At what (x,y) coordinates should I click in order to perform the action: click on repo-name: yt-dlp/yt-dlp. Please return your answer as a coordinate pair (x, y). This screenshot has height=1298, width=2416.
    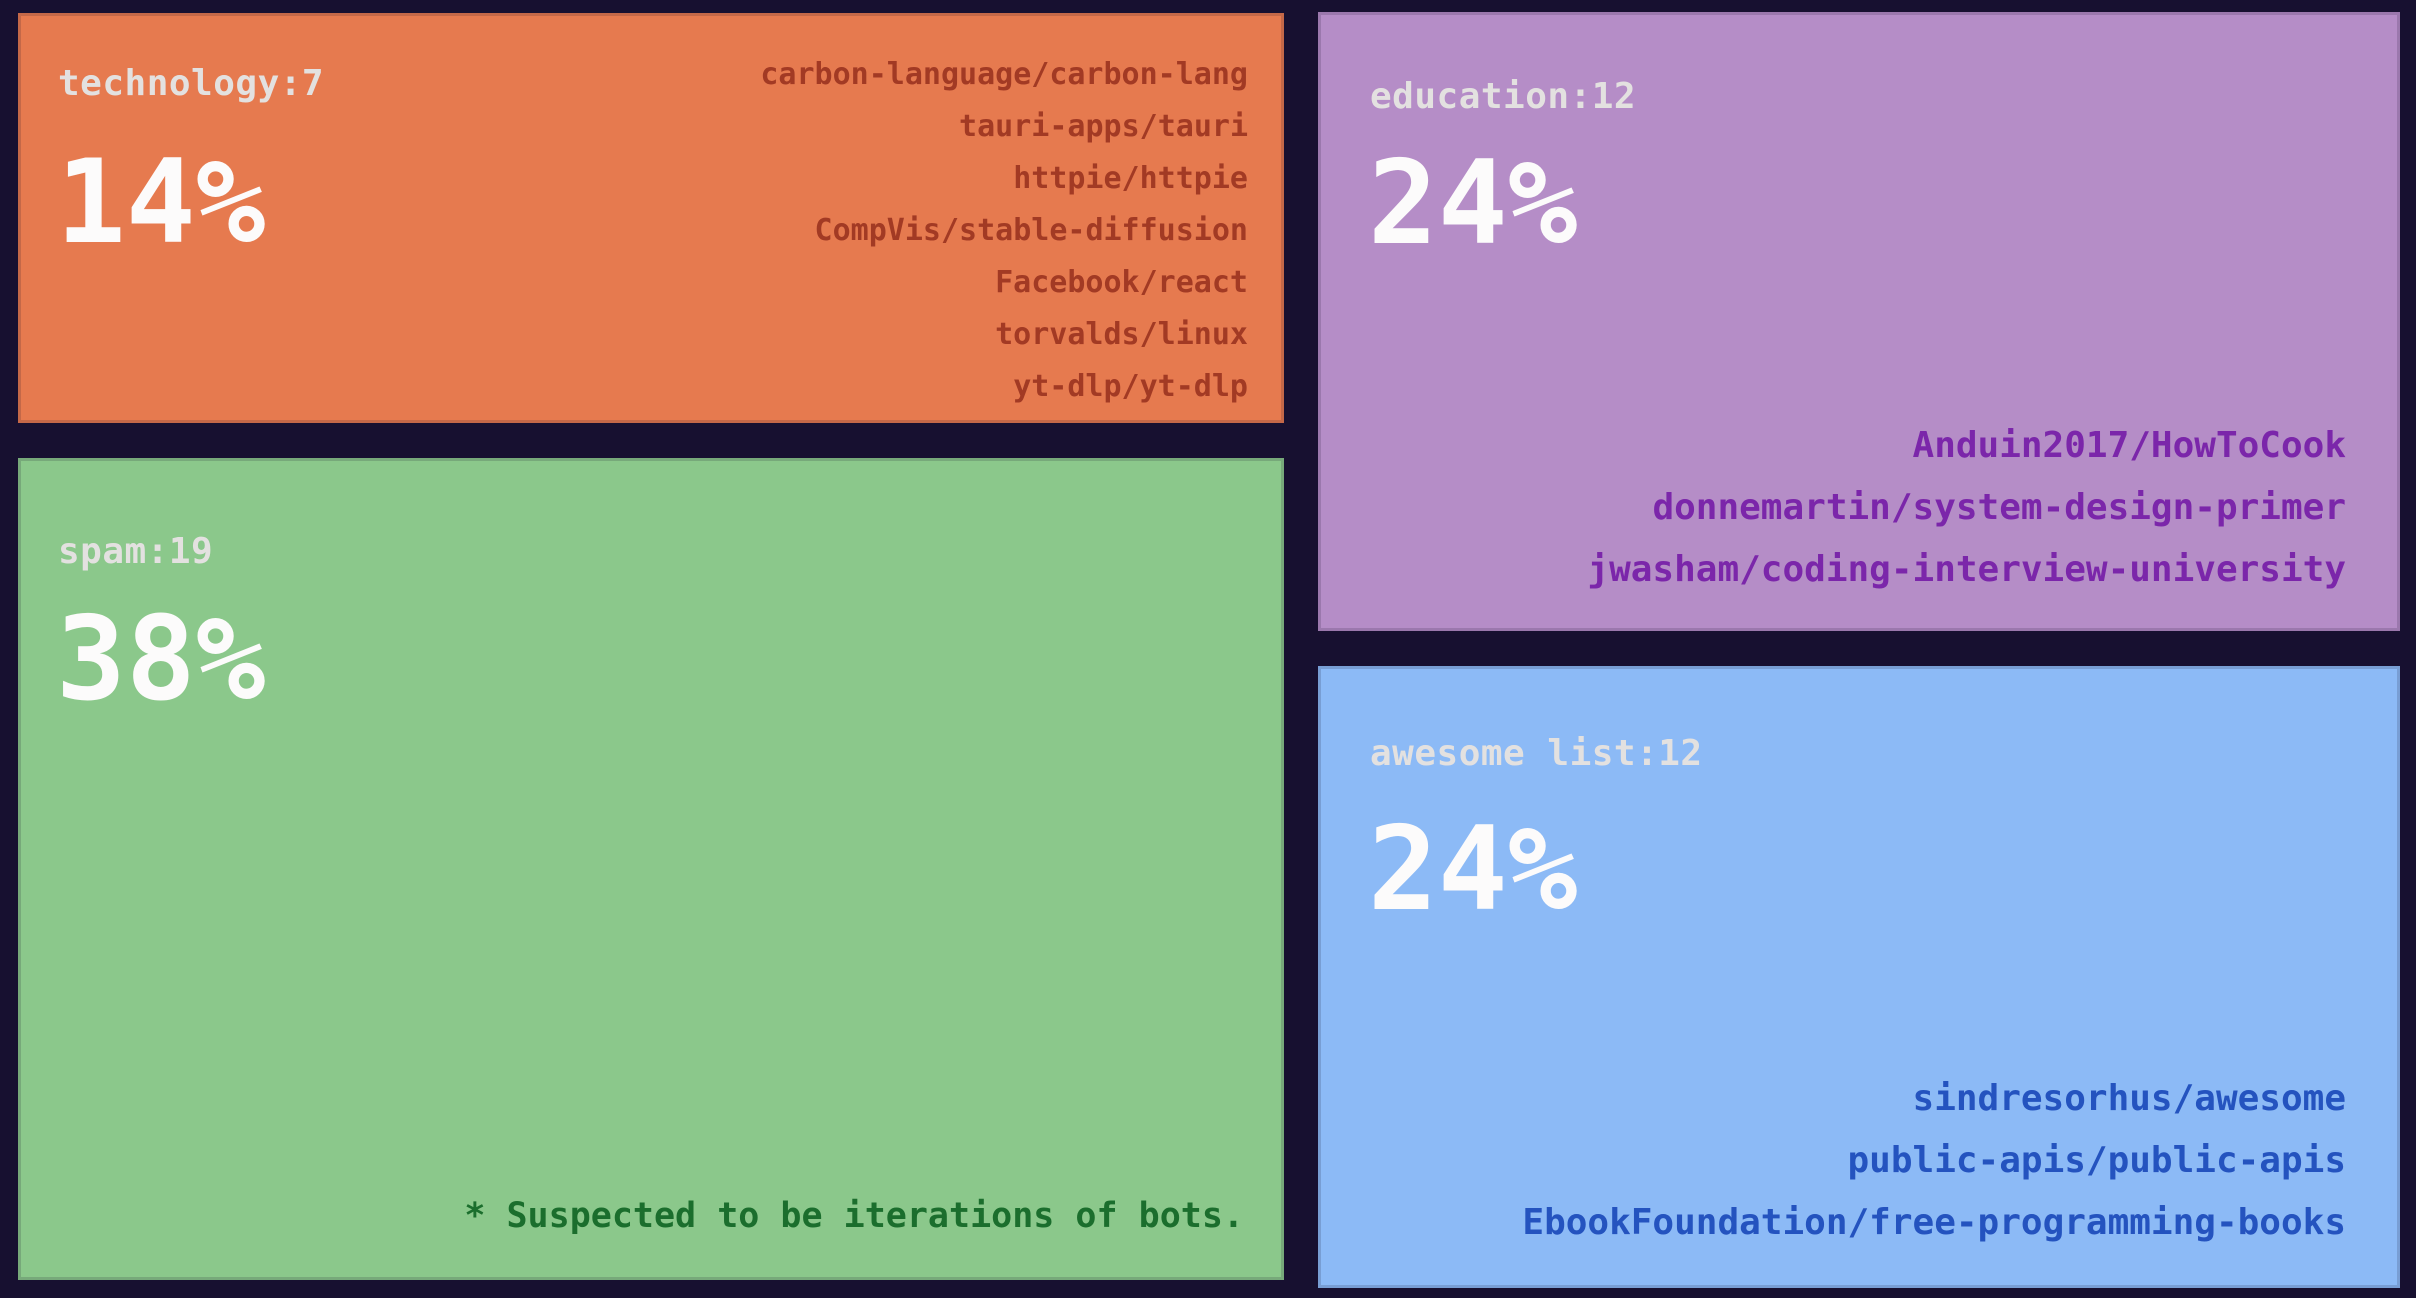
    Looking at the image, I should click on (1130, 386).